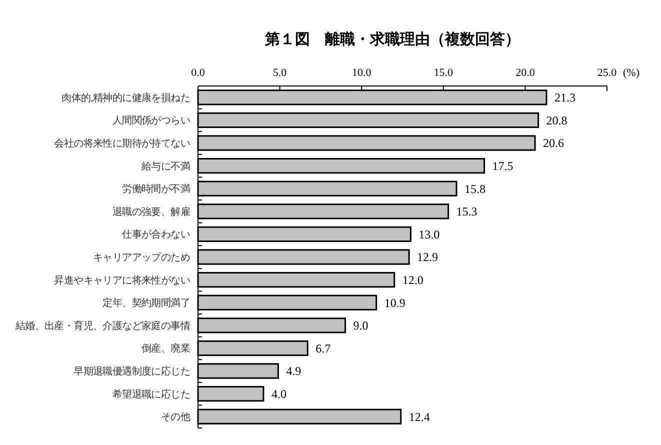  Describe the element at coordinates (151, 212) in the screenshot. I see `y-tick-label: 退職の強要、解雇` at that location.